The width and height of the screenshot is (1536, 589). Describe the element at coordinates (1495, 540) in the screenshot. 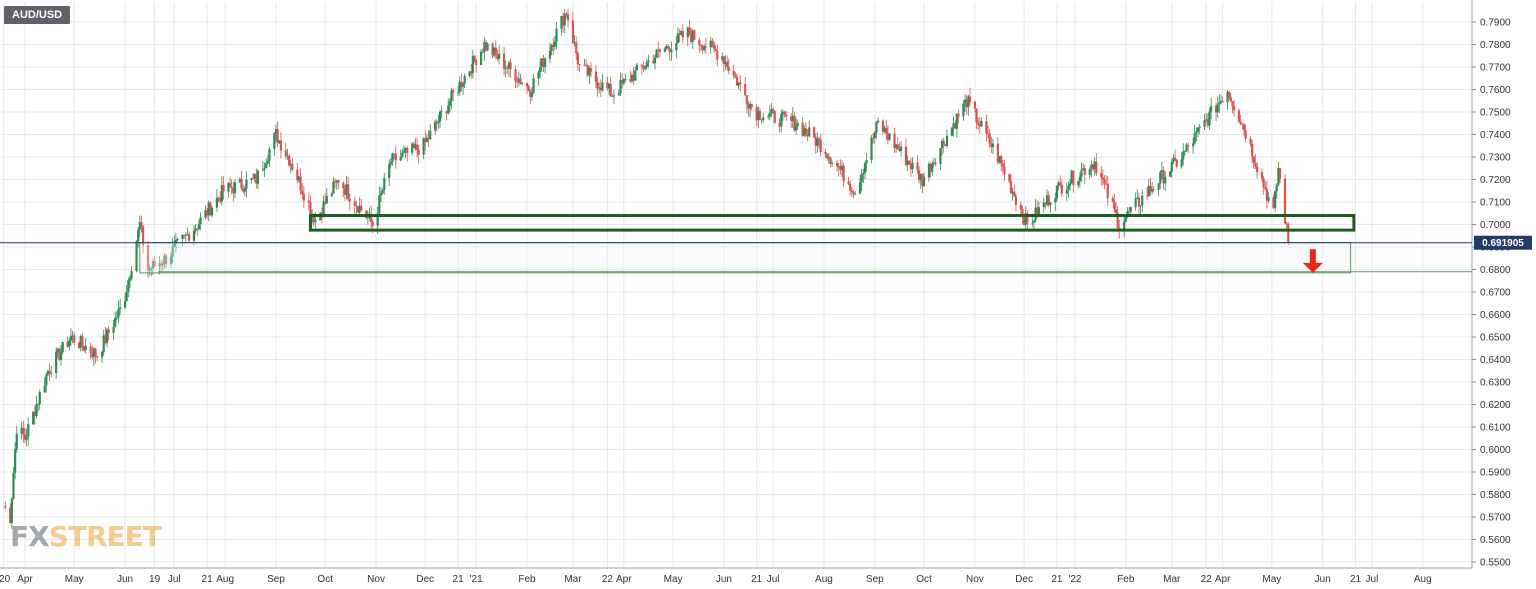

I see `y-tick-label: 0.5600` at that location.